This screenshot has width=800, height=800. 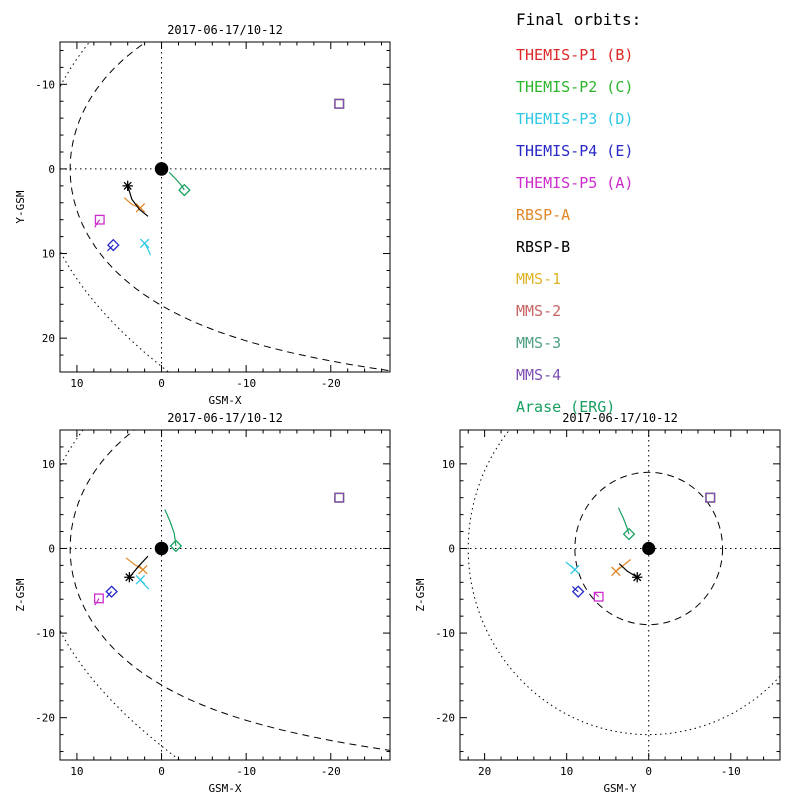 I want to click on legend-entry-themis-p4-e: THEMIS-P4 (E), so click(x=575, y=151).